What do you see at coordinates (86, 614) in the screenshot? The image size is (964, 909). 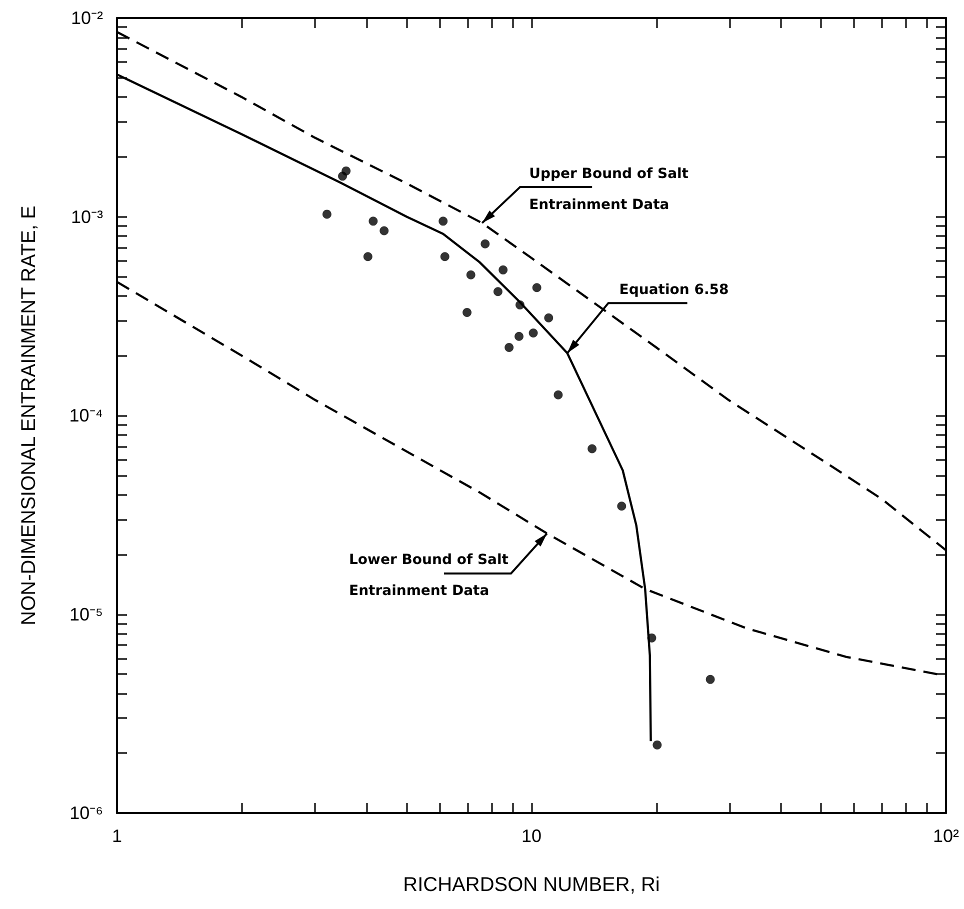 I see `y-tick-label: 10⁻⁵` at bounding box center [86, 614].